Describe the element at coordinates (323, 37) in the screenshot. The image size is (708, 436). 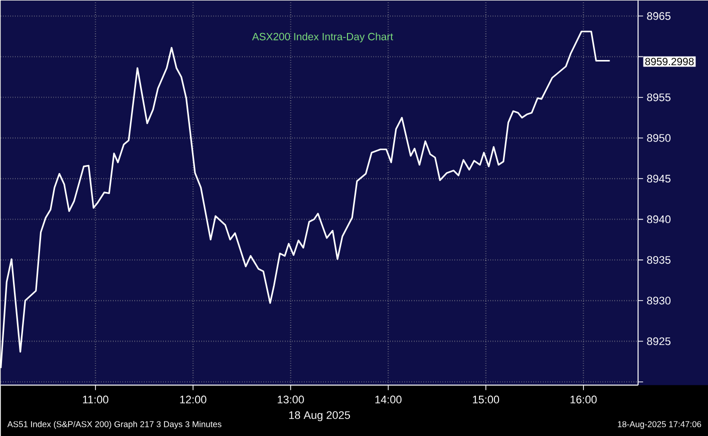
I see `text: ASX200 Index Intra-Day Chart` at that location.